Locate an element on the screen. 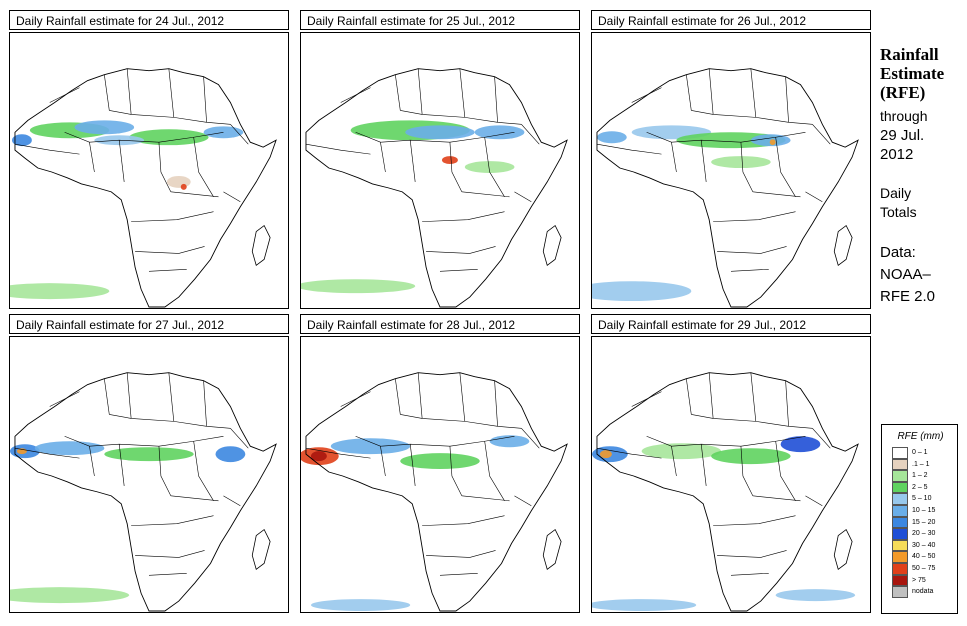  legend-label: 1 – 2 is located at coordinates (920, 476).